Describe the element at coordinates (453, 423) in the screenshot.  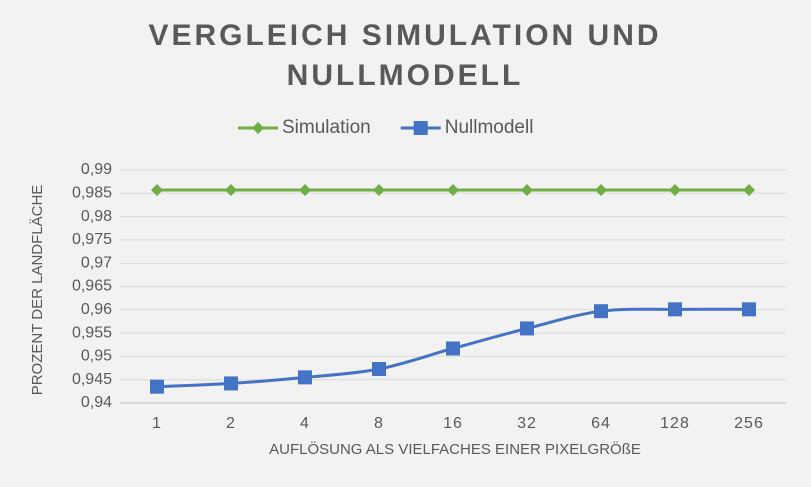
I see `x-tick-label: 16` at that location.